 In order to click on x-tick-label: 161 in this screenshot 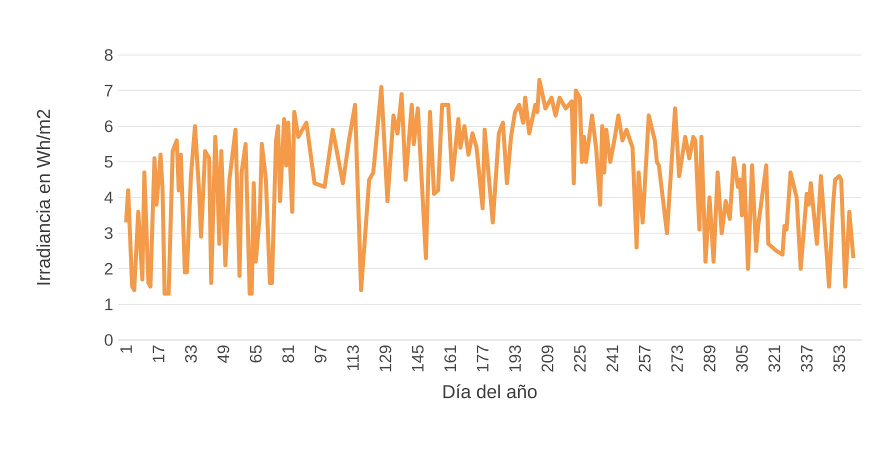, I will do `click(450, 359)`.